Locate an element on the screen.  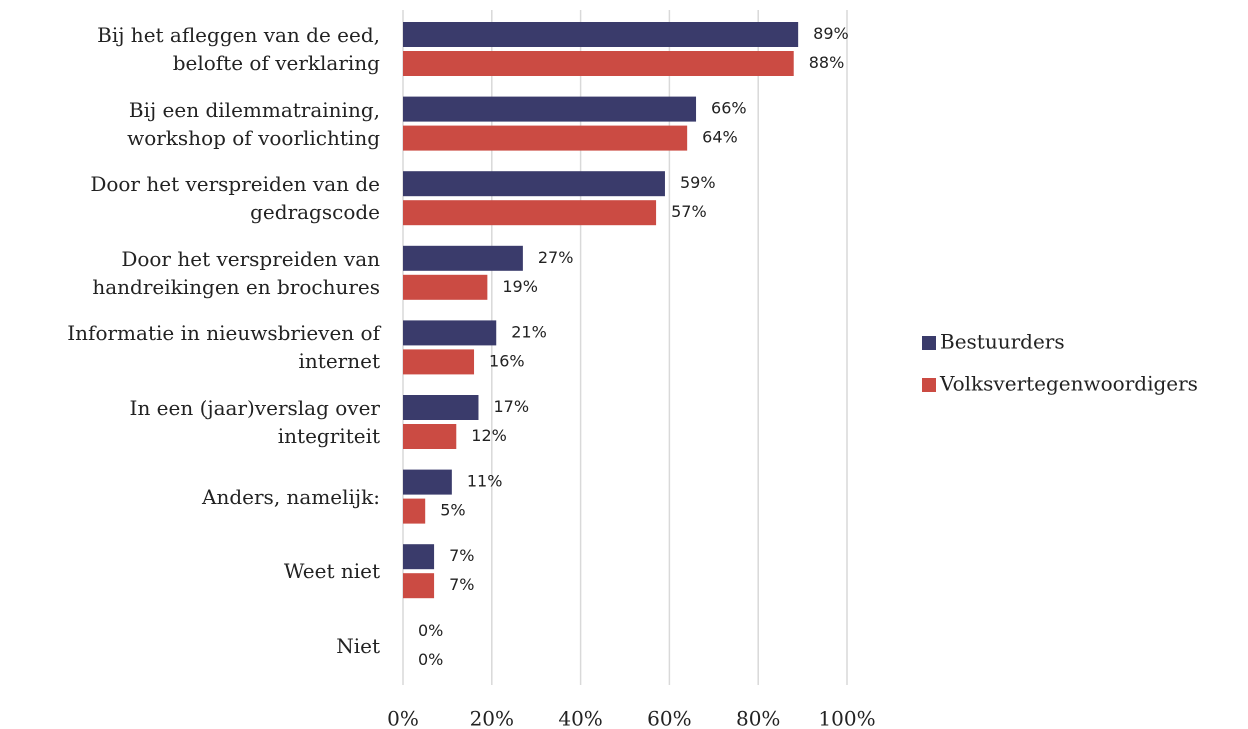
data-label: 16% is located at coordinates (507, 360).